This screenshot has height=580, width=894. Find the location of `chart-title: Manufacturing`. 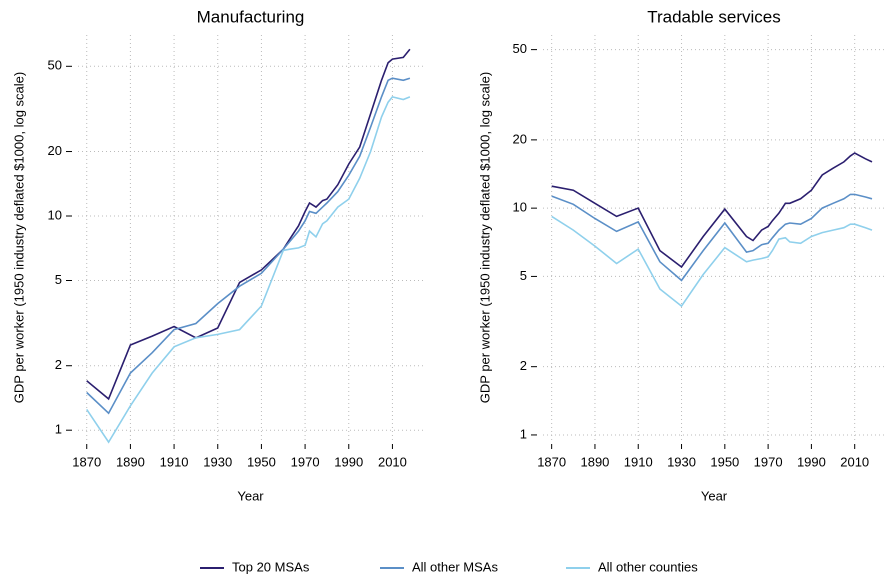

chart-title: Manufacturing is located at coordinates (251, 16).